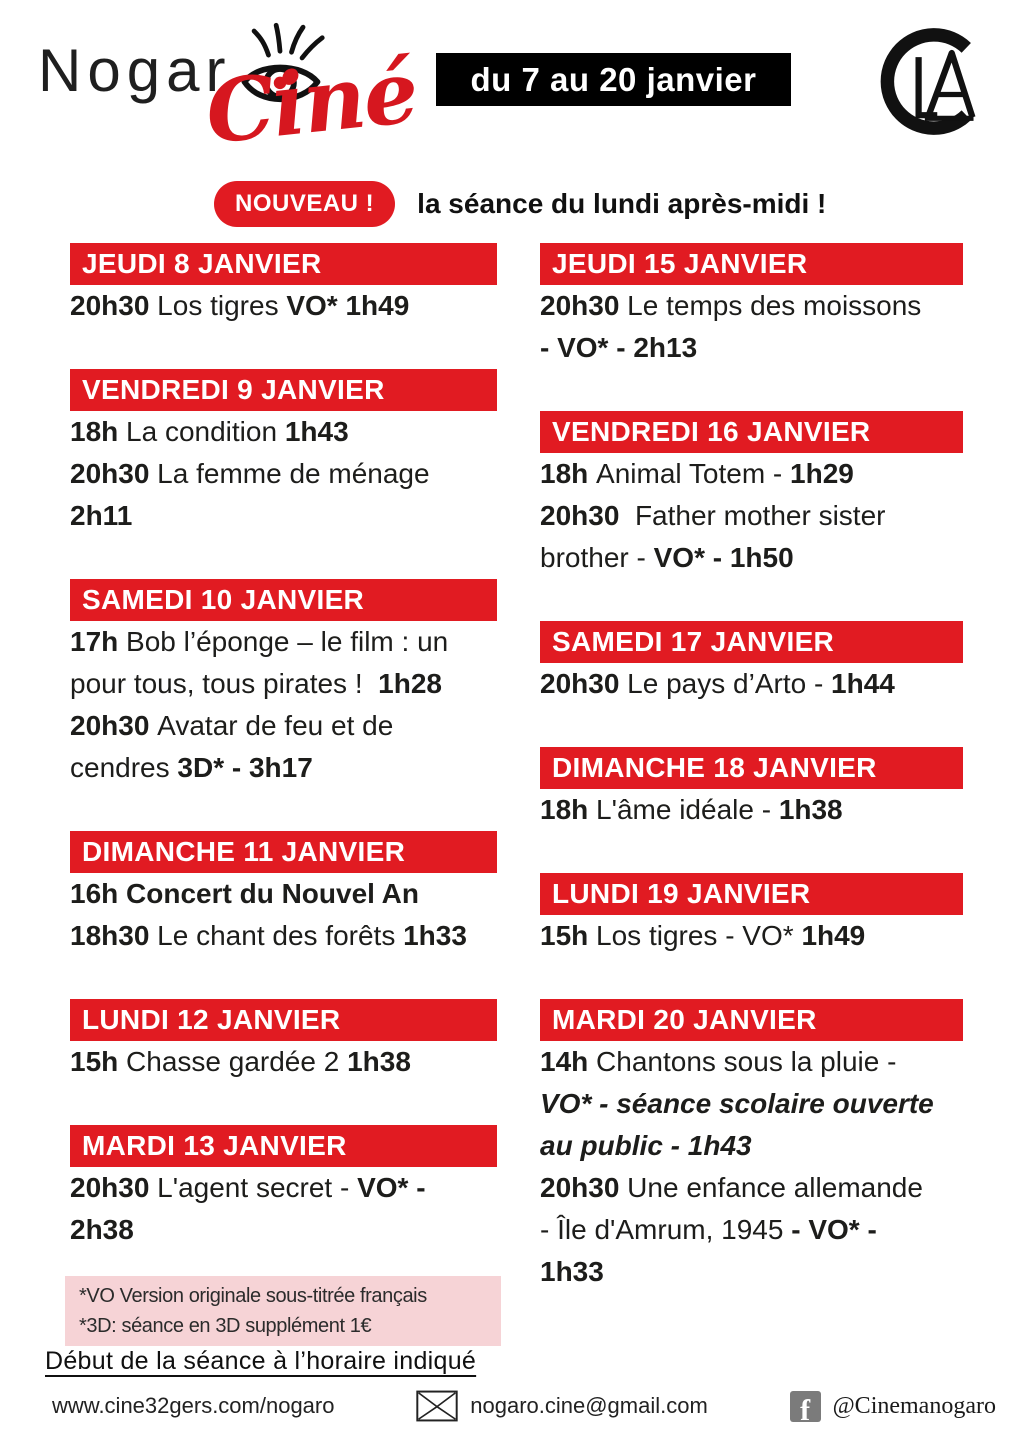 The image size is (1024, 1448). What do you see at coordinates (666, 1229) in the screenshot?
I see `text-segment: - Île d'Amrum, 1945` at bounding box center [666, 1229].